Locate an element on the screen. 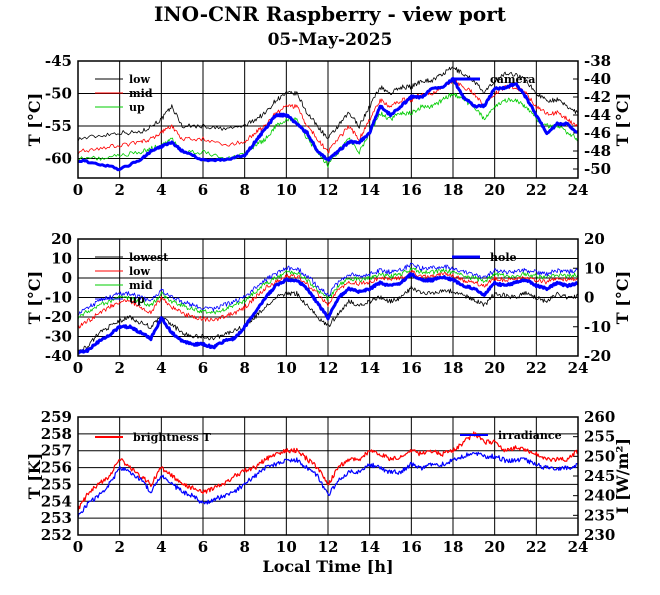 The width and height of the screenshot is (660, 595). y-tick-left: 0 is located at coordinates (67, 278).